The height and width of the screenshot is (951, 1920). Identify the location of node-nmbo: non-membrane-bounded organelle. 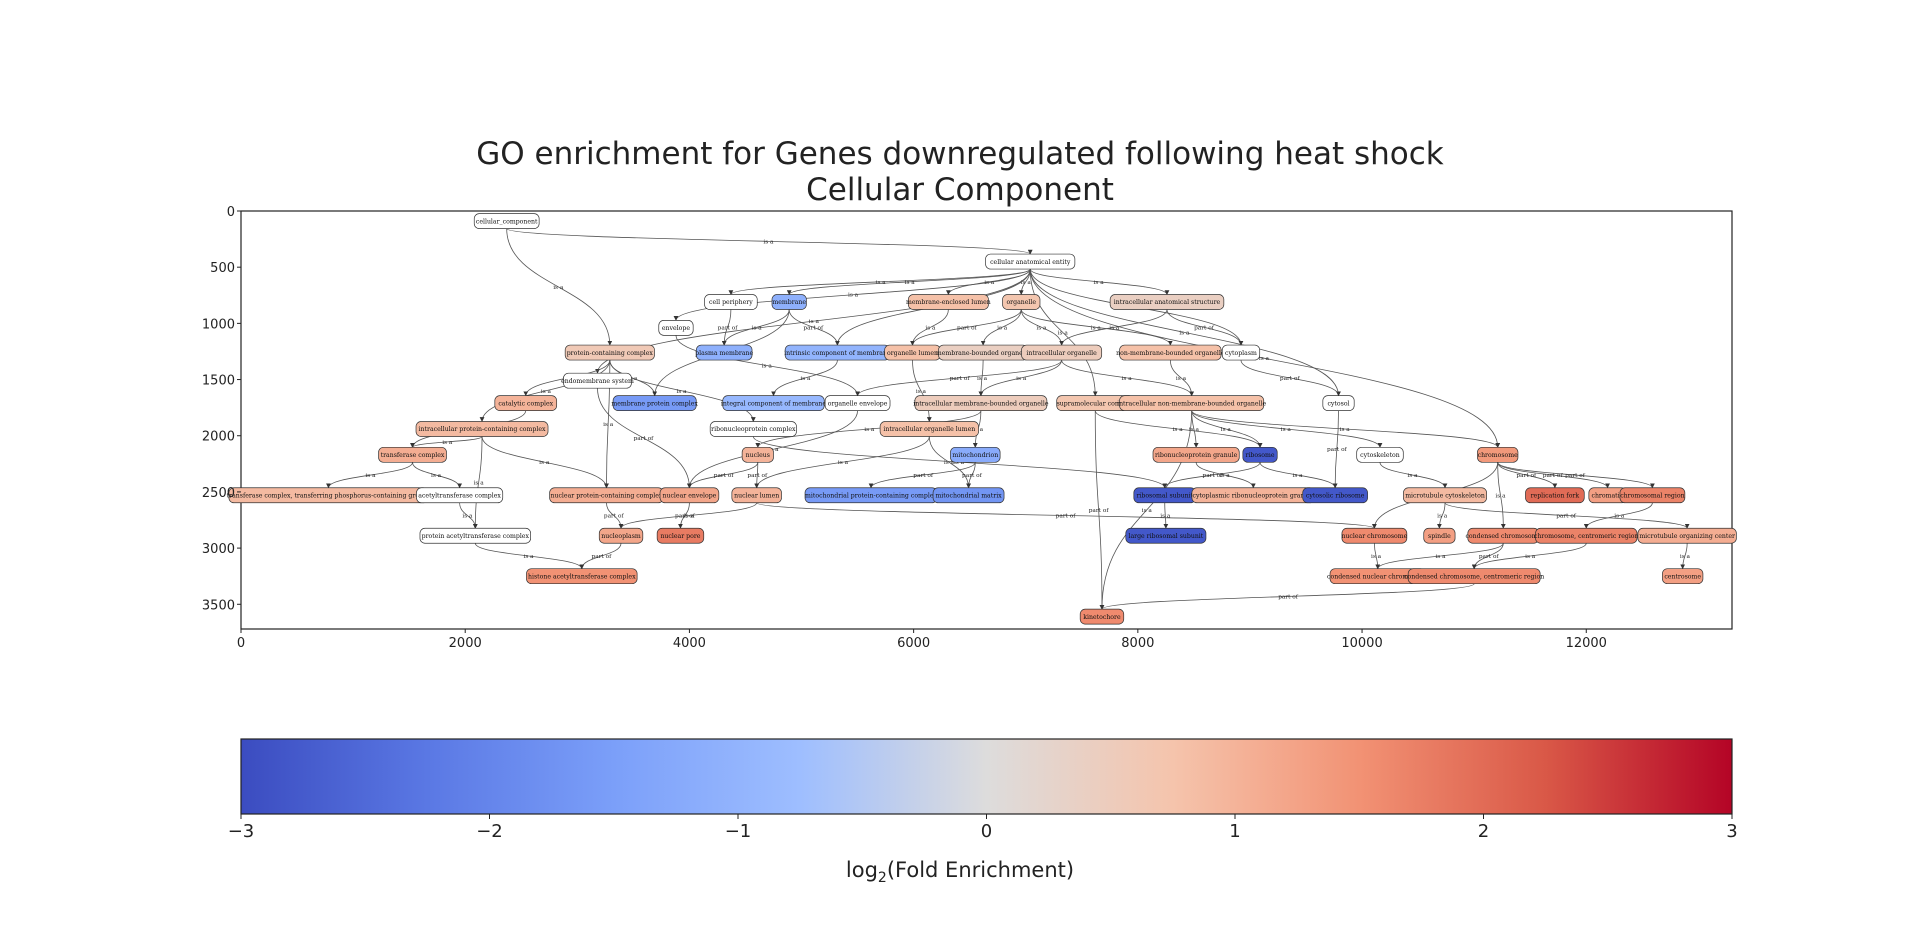
(1170, 352).